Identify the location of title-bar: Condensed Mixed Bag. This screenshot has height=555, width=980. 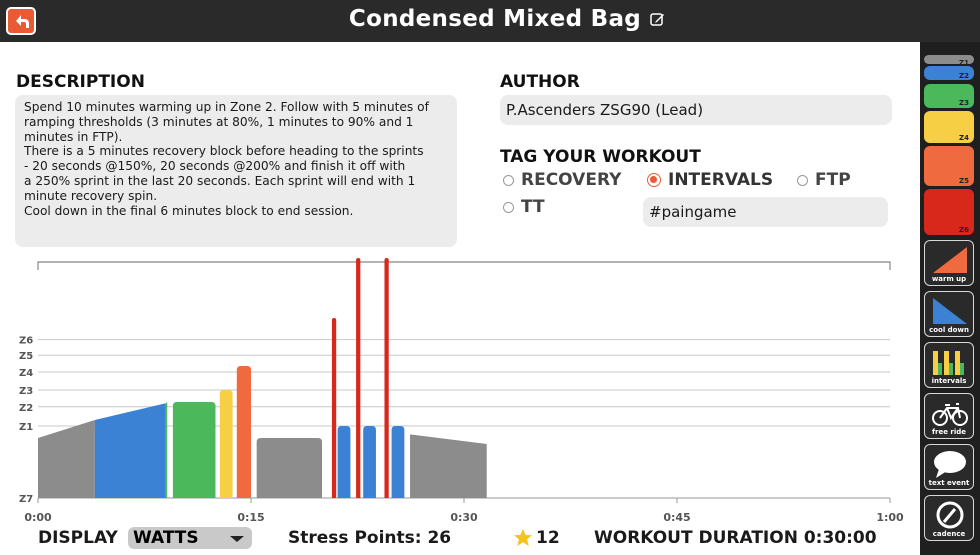
(490, 21).